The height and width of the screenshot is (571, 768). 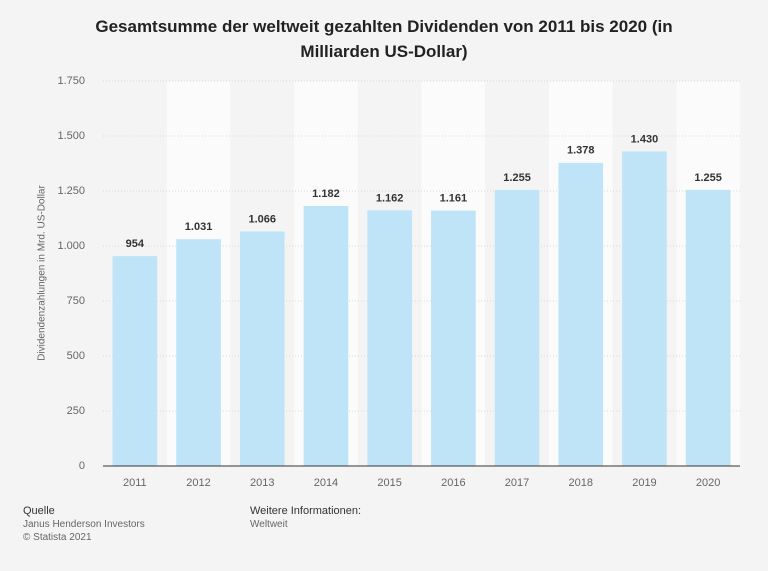 I want to click on x-tick-label: 2013, so click(x=262, y=483).